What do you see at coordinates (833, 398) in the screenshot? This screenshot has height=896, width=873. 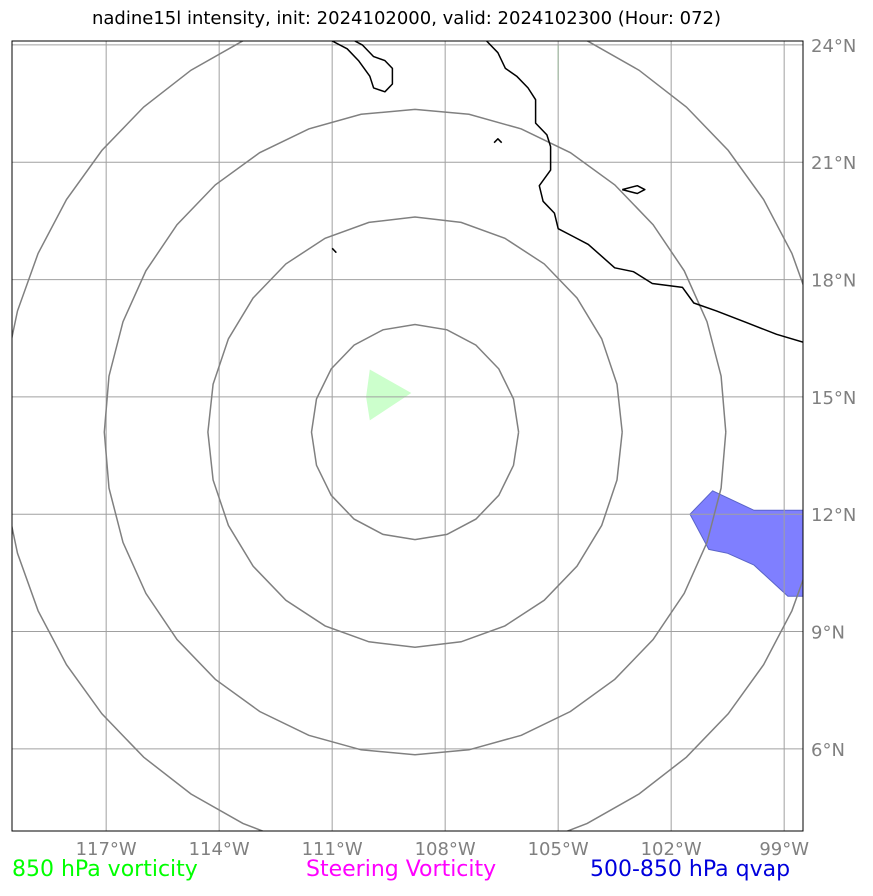 I see `lat-tick-label: 15°N` at bounding box center [833, 398].